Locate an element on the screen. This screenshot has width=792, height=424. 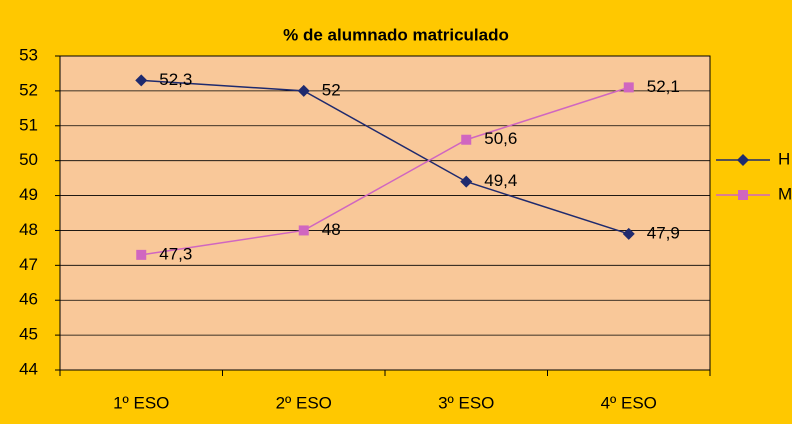
y-tick-label: 47 is located at coordinates (28, 264).